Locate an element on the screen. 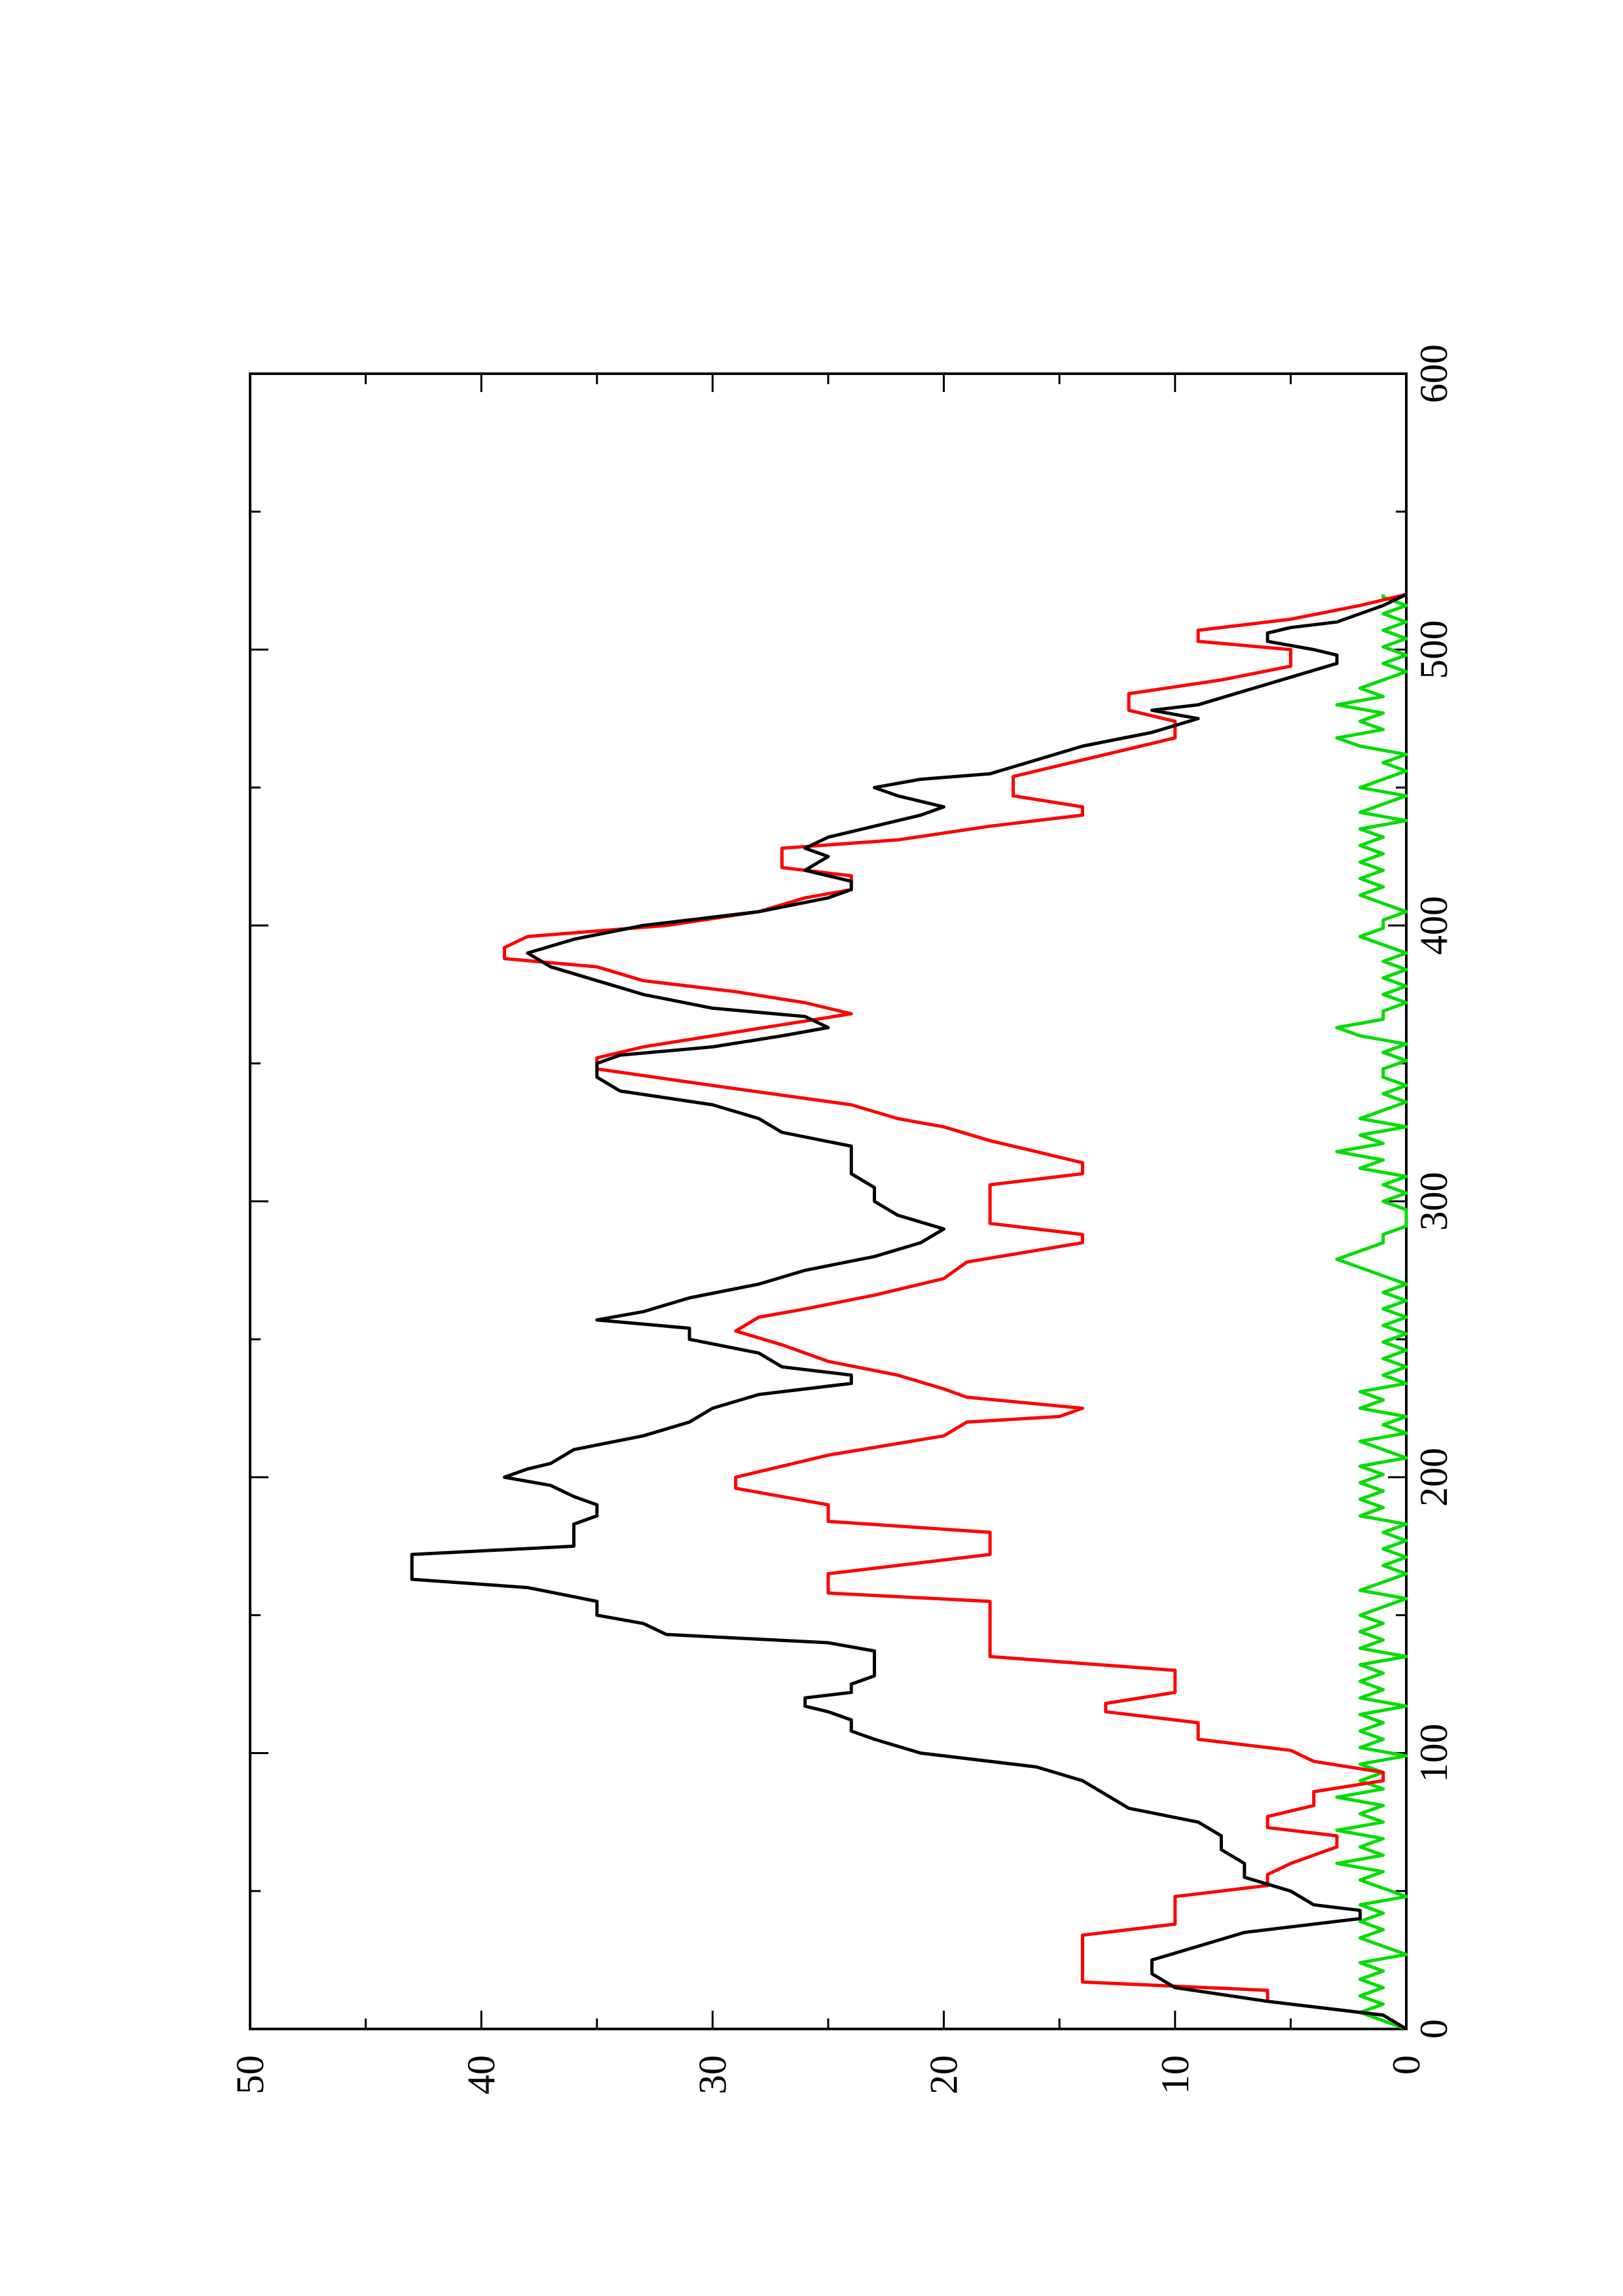  x-tick-label: 500 is located at coordinates (1433, 649).